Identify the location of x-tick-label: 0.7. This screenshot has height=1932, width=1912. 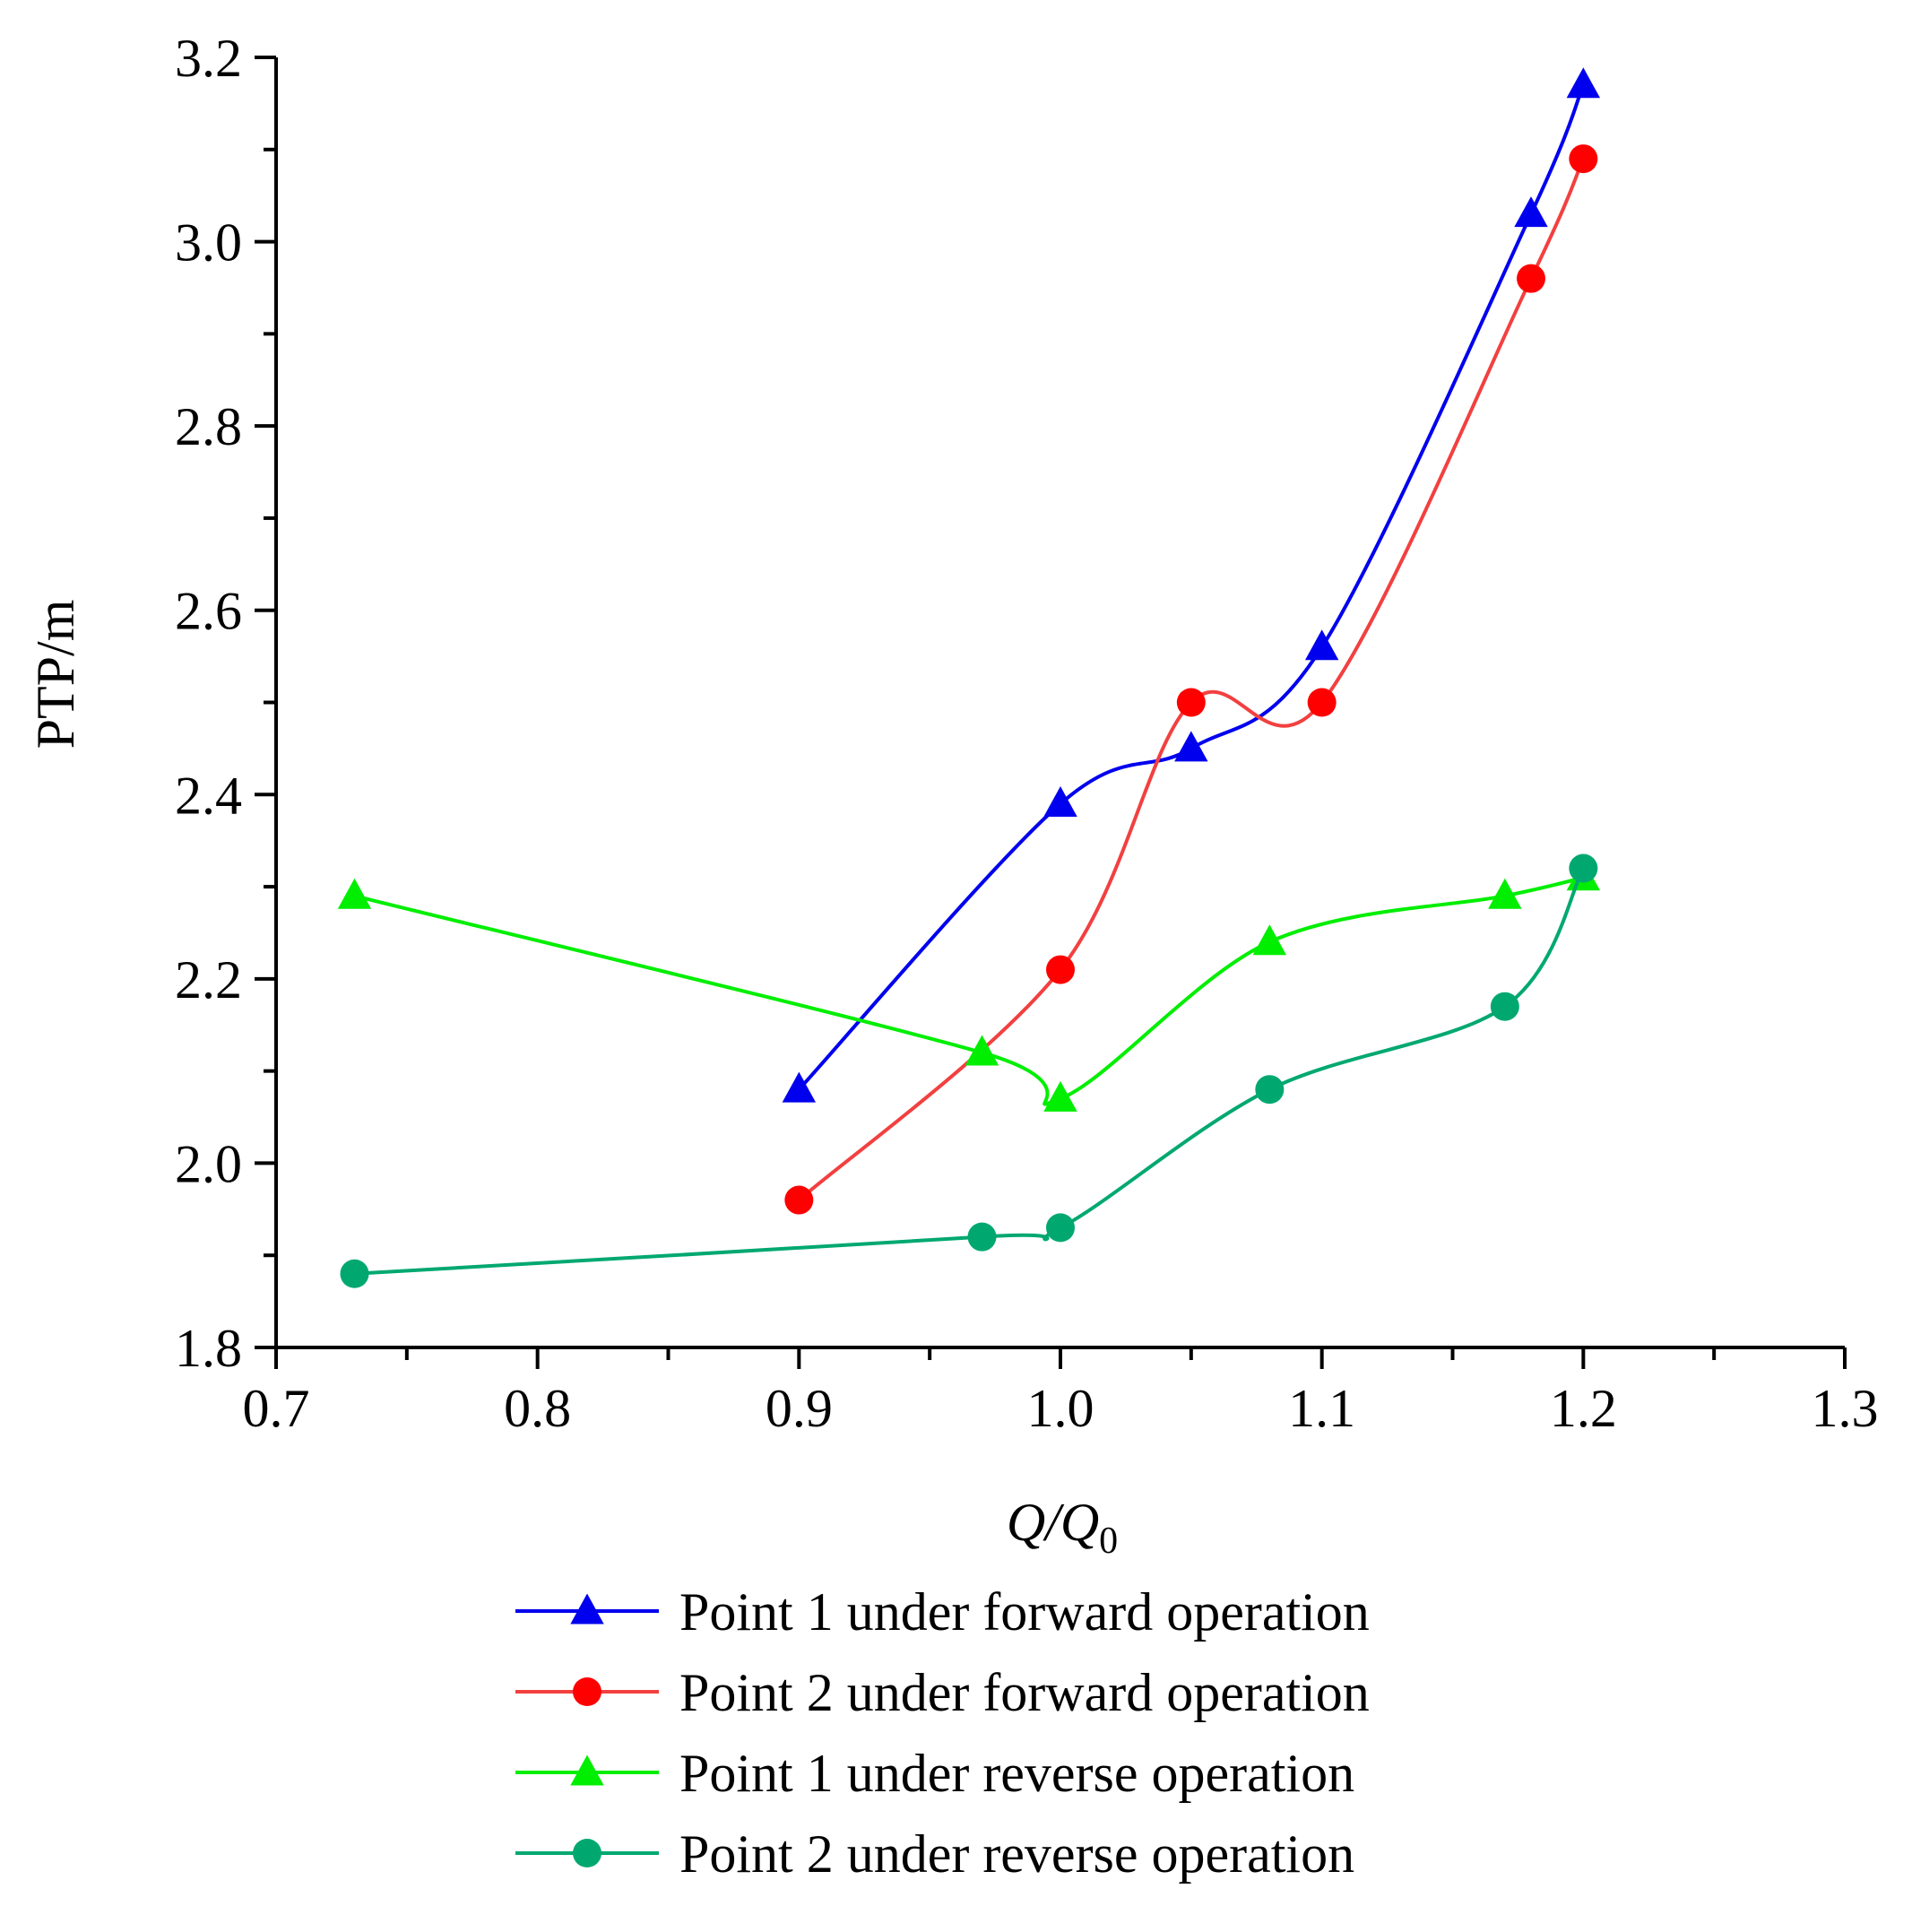
(277, 1408).